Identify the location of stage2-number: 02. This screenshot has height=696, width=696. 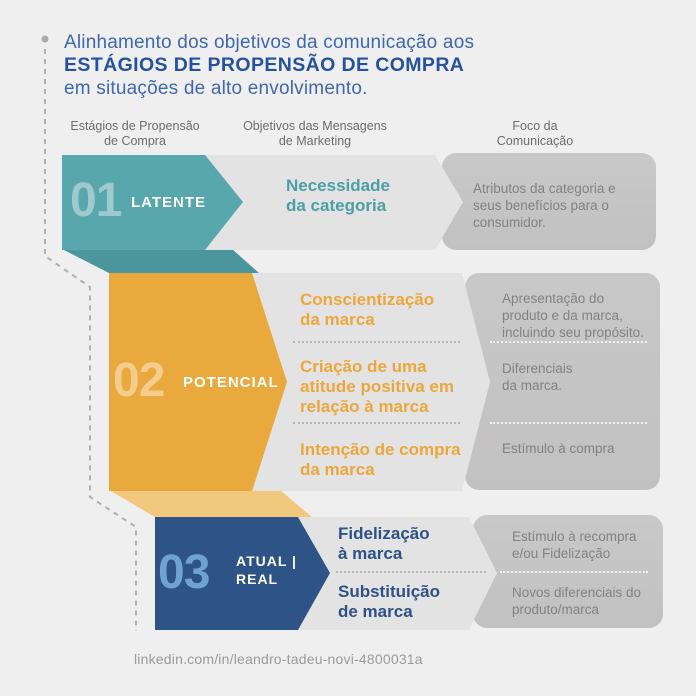
(139, 380).